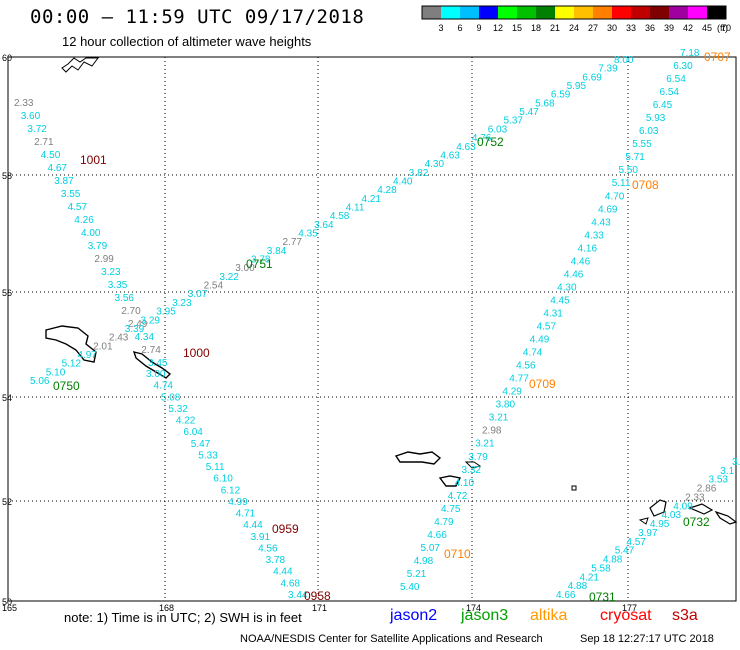  Describe the element at coordinates (372, 199) in the screenshot. I see `wave-height-value: 4.21` at that location.